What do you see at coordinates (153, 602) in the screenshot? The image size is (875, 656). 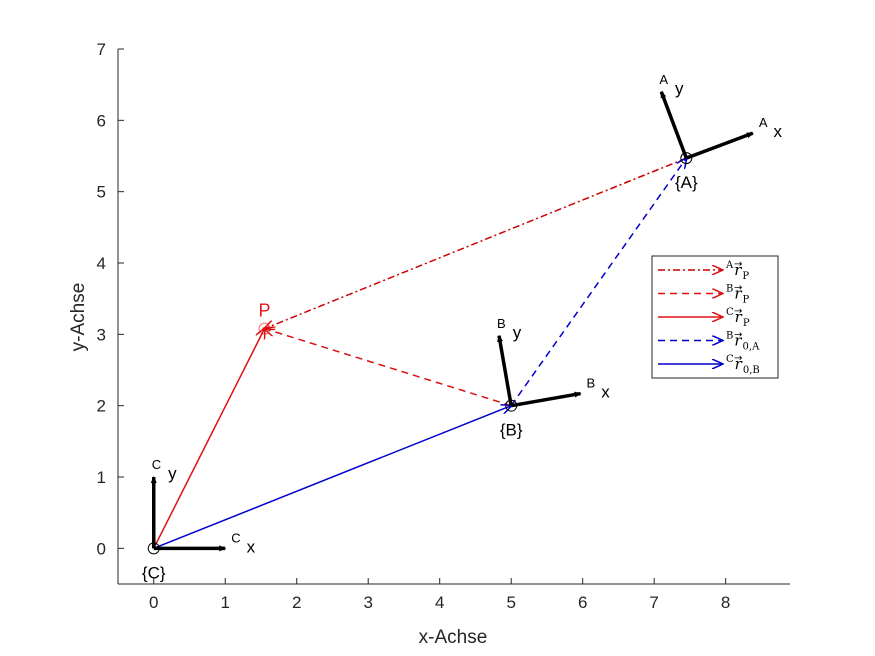 I see `x-tick-label: 0` at bounding box center [153, 602].